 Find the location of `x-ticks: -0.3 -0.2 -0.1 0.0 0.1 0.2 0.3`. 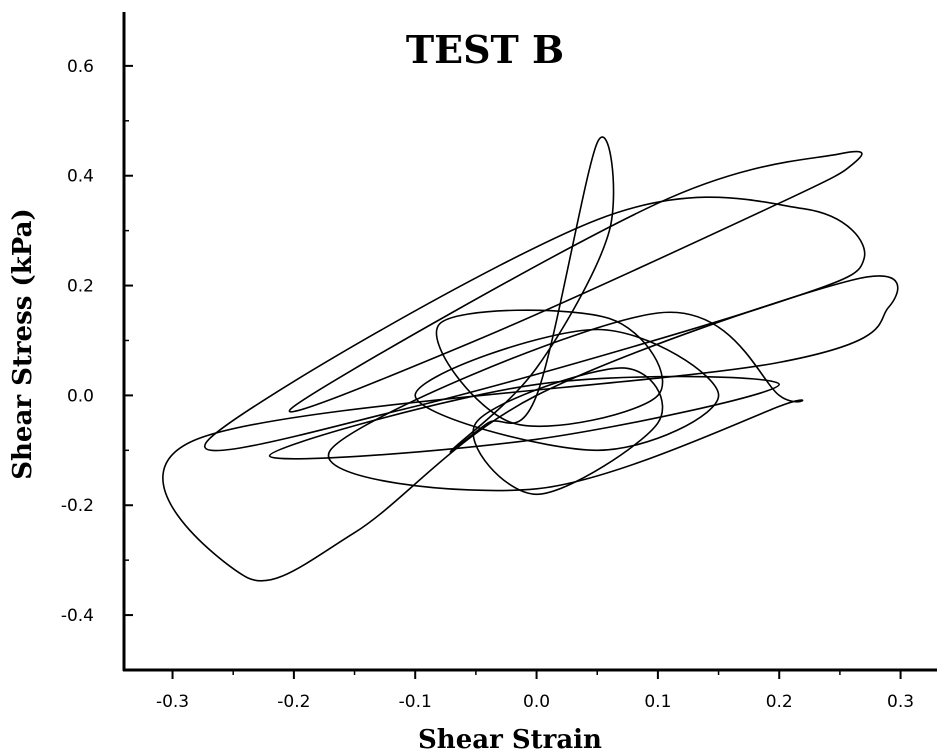

x-ticks: -0.3 -0.2 -0.1 0.0 0.1 0.2 0.3 is located at coordinates (535, 691).